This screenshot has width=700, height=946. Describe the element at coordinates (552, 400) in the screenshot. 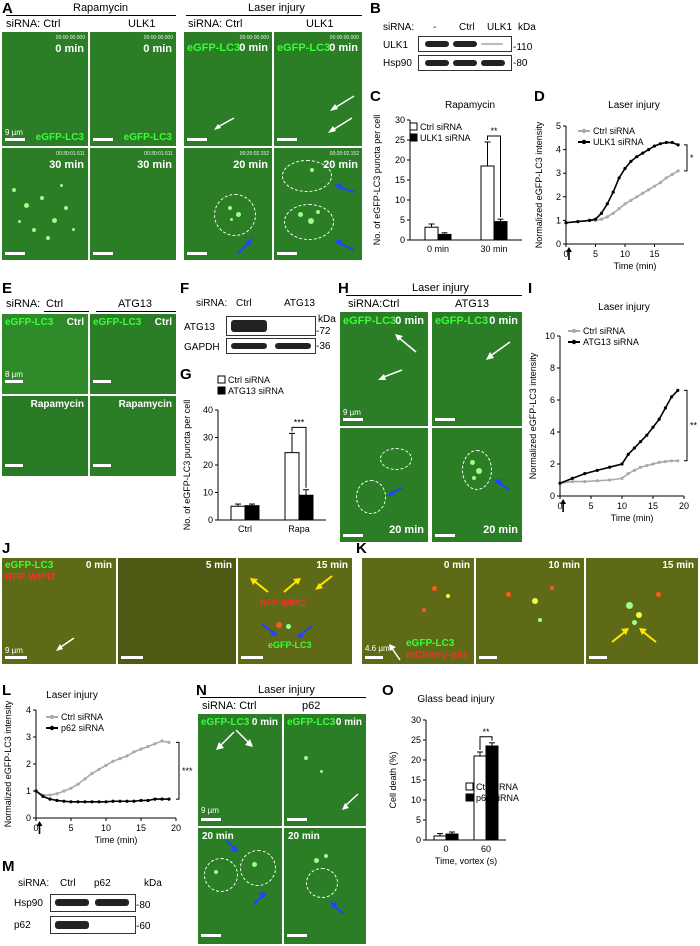

I see `y-tick-label: 6` at that location.